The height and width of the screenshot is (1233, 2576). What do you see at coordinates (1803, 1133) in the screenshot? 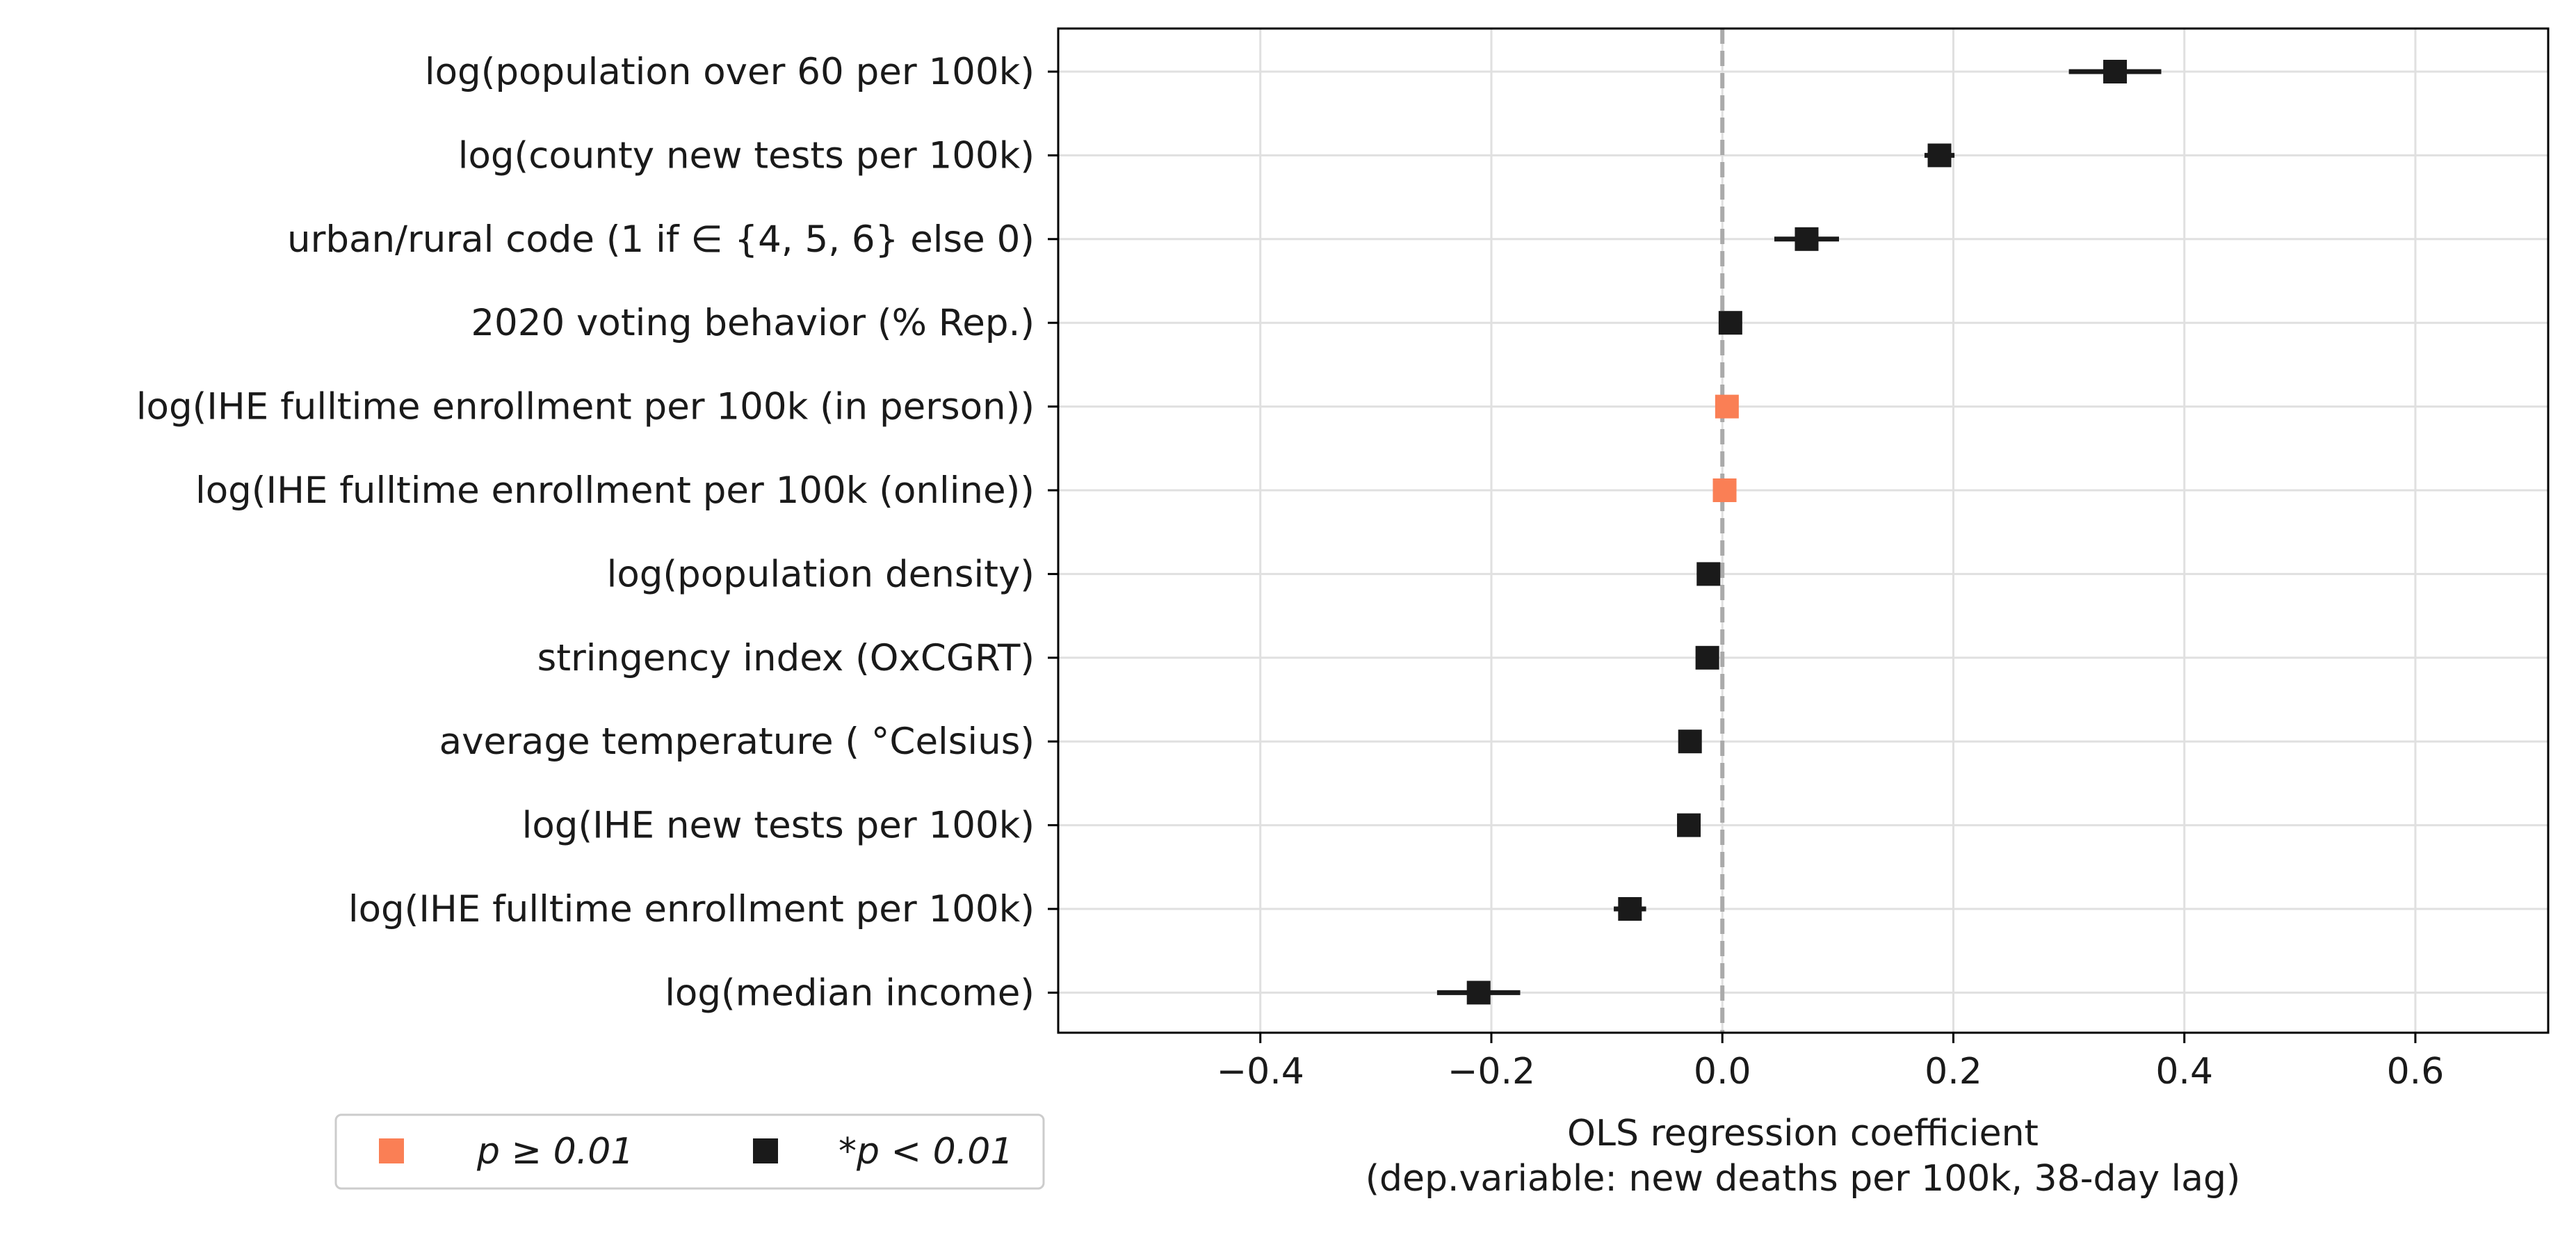
I see `x-axis-title: OLS regression coefficient` at bounding box center [1803, 1133].